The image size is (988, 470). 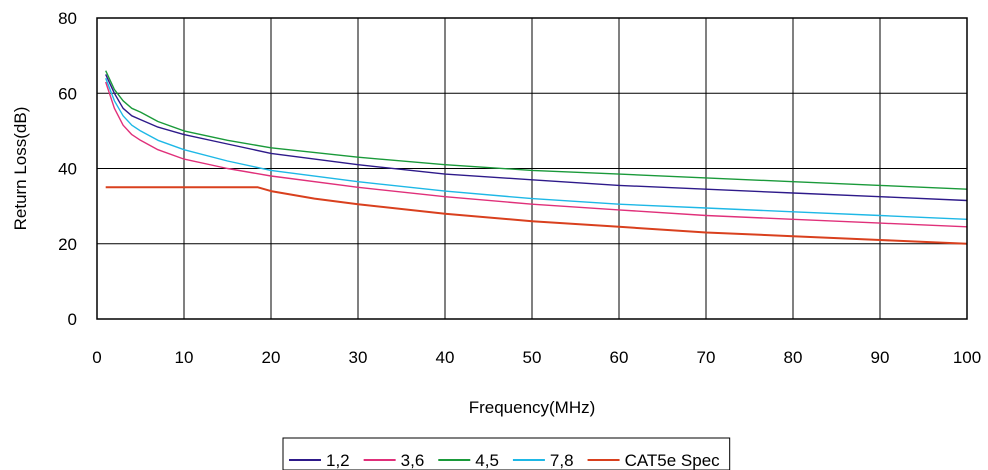 I want to click on x-tick-label-1: 10, so click(x=184, y=357).